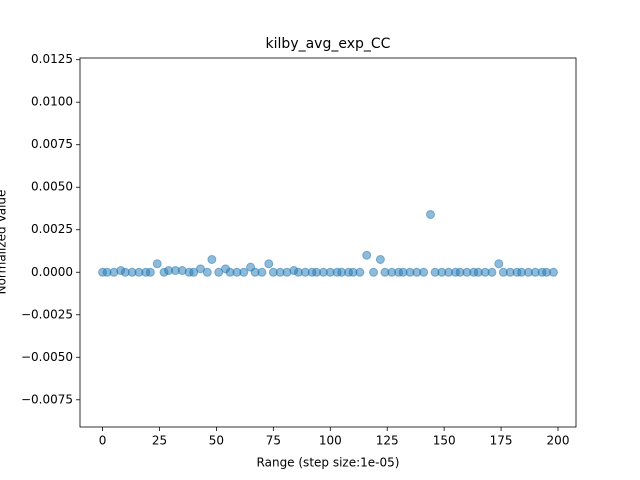 Image resolution: width=640 pixels, height=480 pixels. What do you see at coordinates (387, 441) in the screenshot?
I see `x-tick-label: 125` at bounding box center [387, 441].